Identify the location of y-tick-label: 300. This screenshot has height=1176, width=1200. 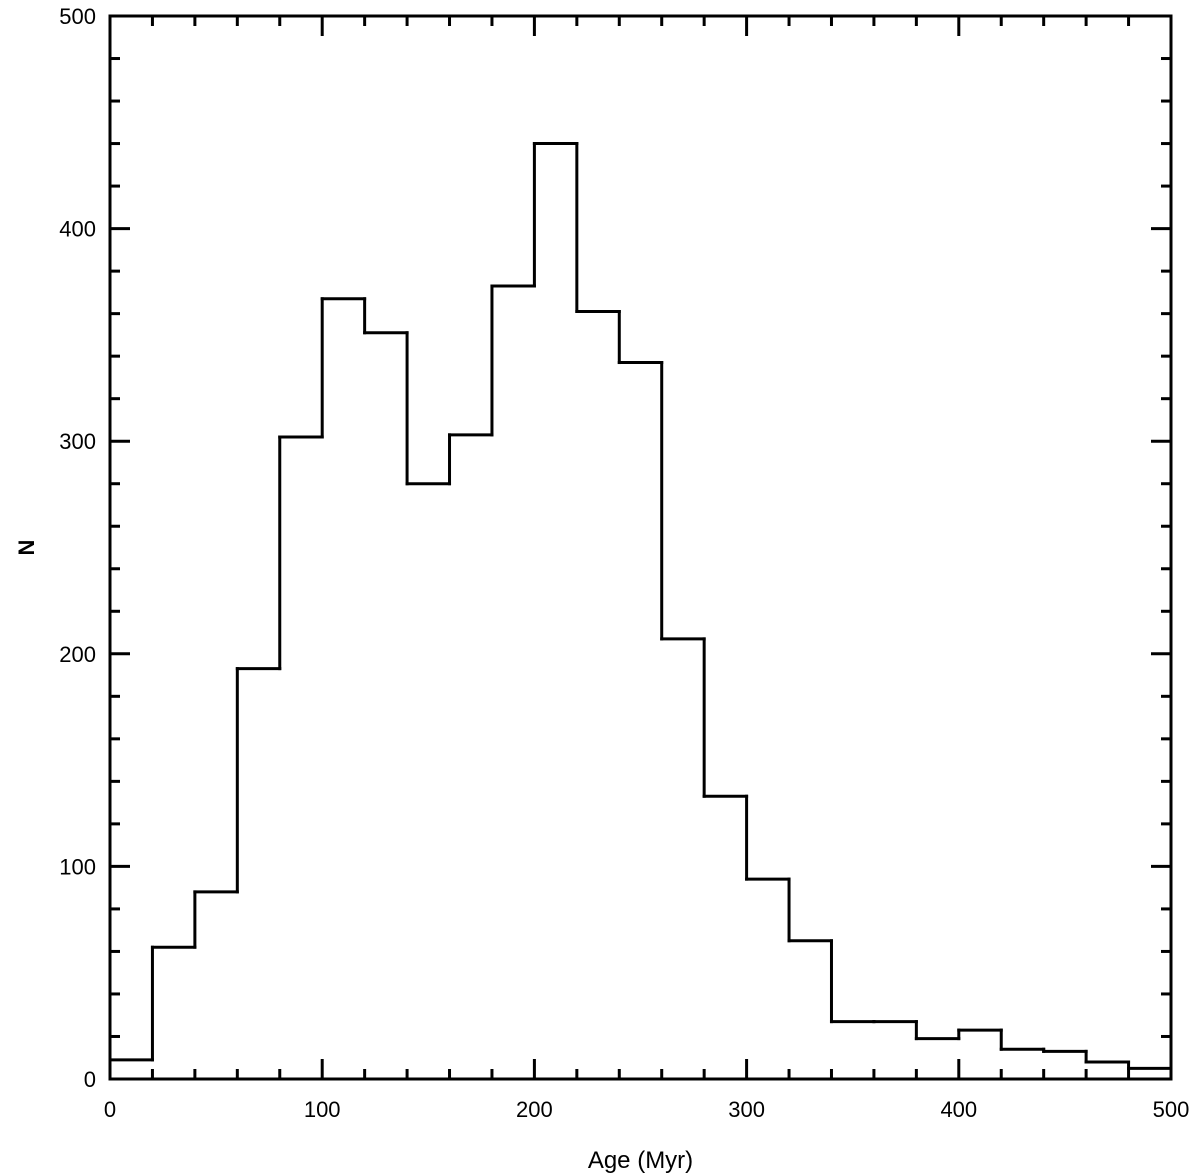
(77, 441).